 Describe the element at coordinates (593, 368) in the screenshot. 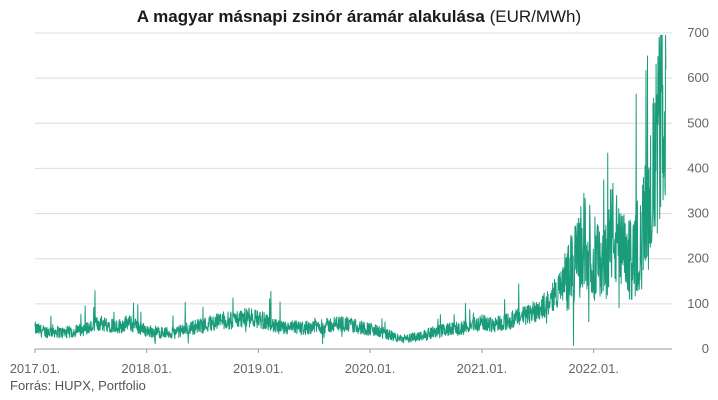

I see `x-tick-label: 2022.01.` at that location.